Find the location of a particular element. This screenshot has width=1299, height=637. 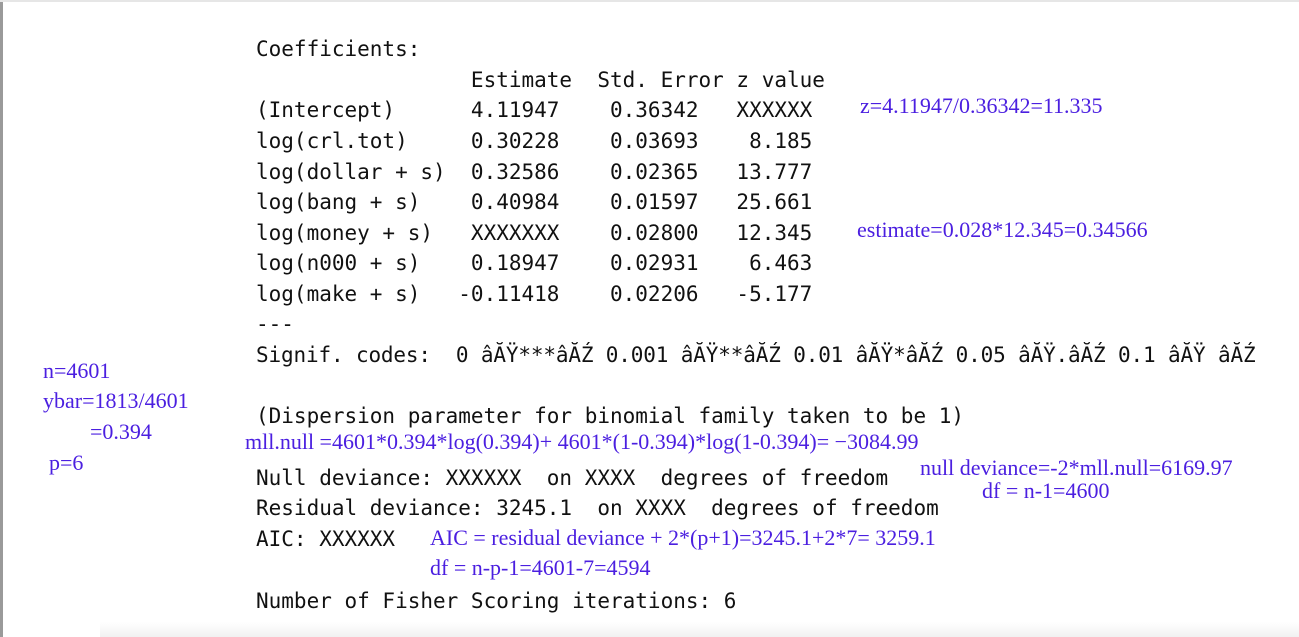

df-residual-note: df = n-p-1=4601-7=4594 is located at coordinates (540, 567).